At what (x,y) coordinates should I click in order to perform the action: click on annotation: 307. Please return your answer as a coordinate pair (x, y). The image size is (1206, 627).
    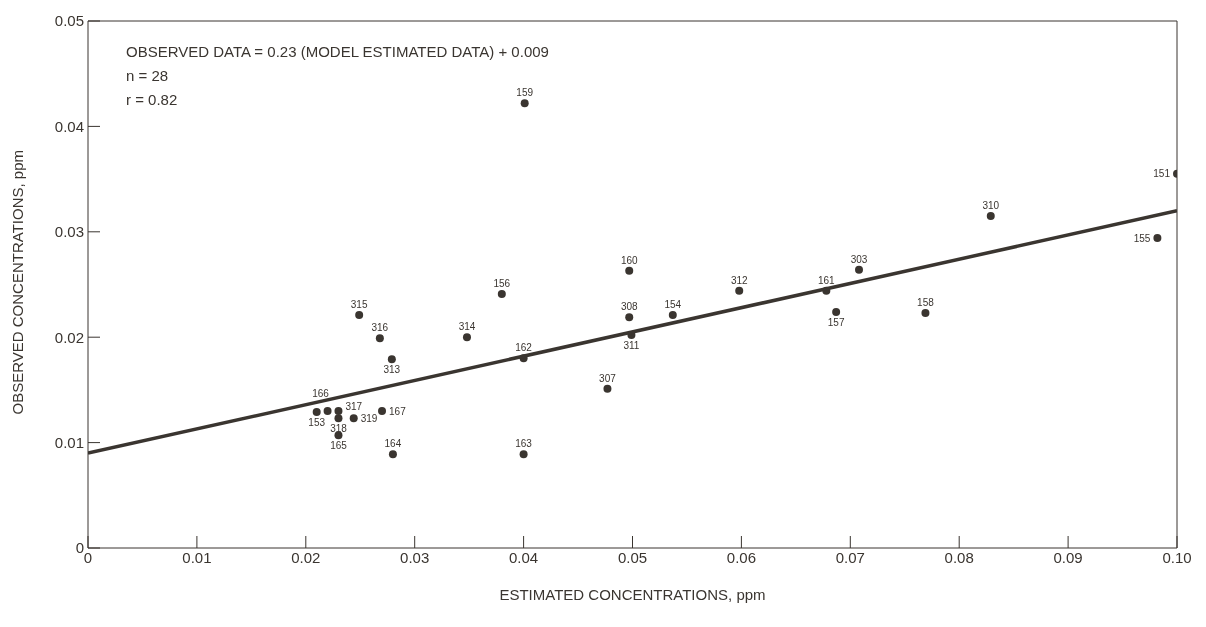
    Looking at the image, I should click on (608, 378).